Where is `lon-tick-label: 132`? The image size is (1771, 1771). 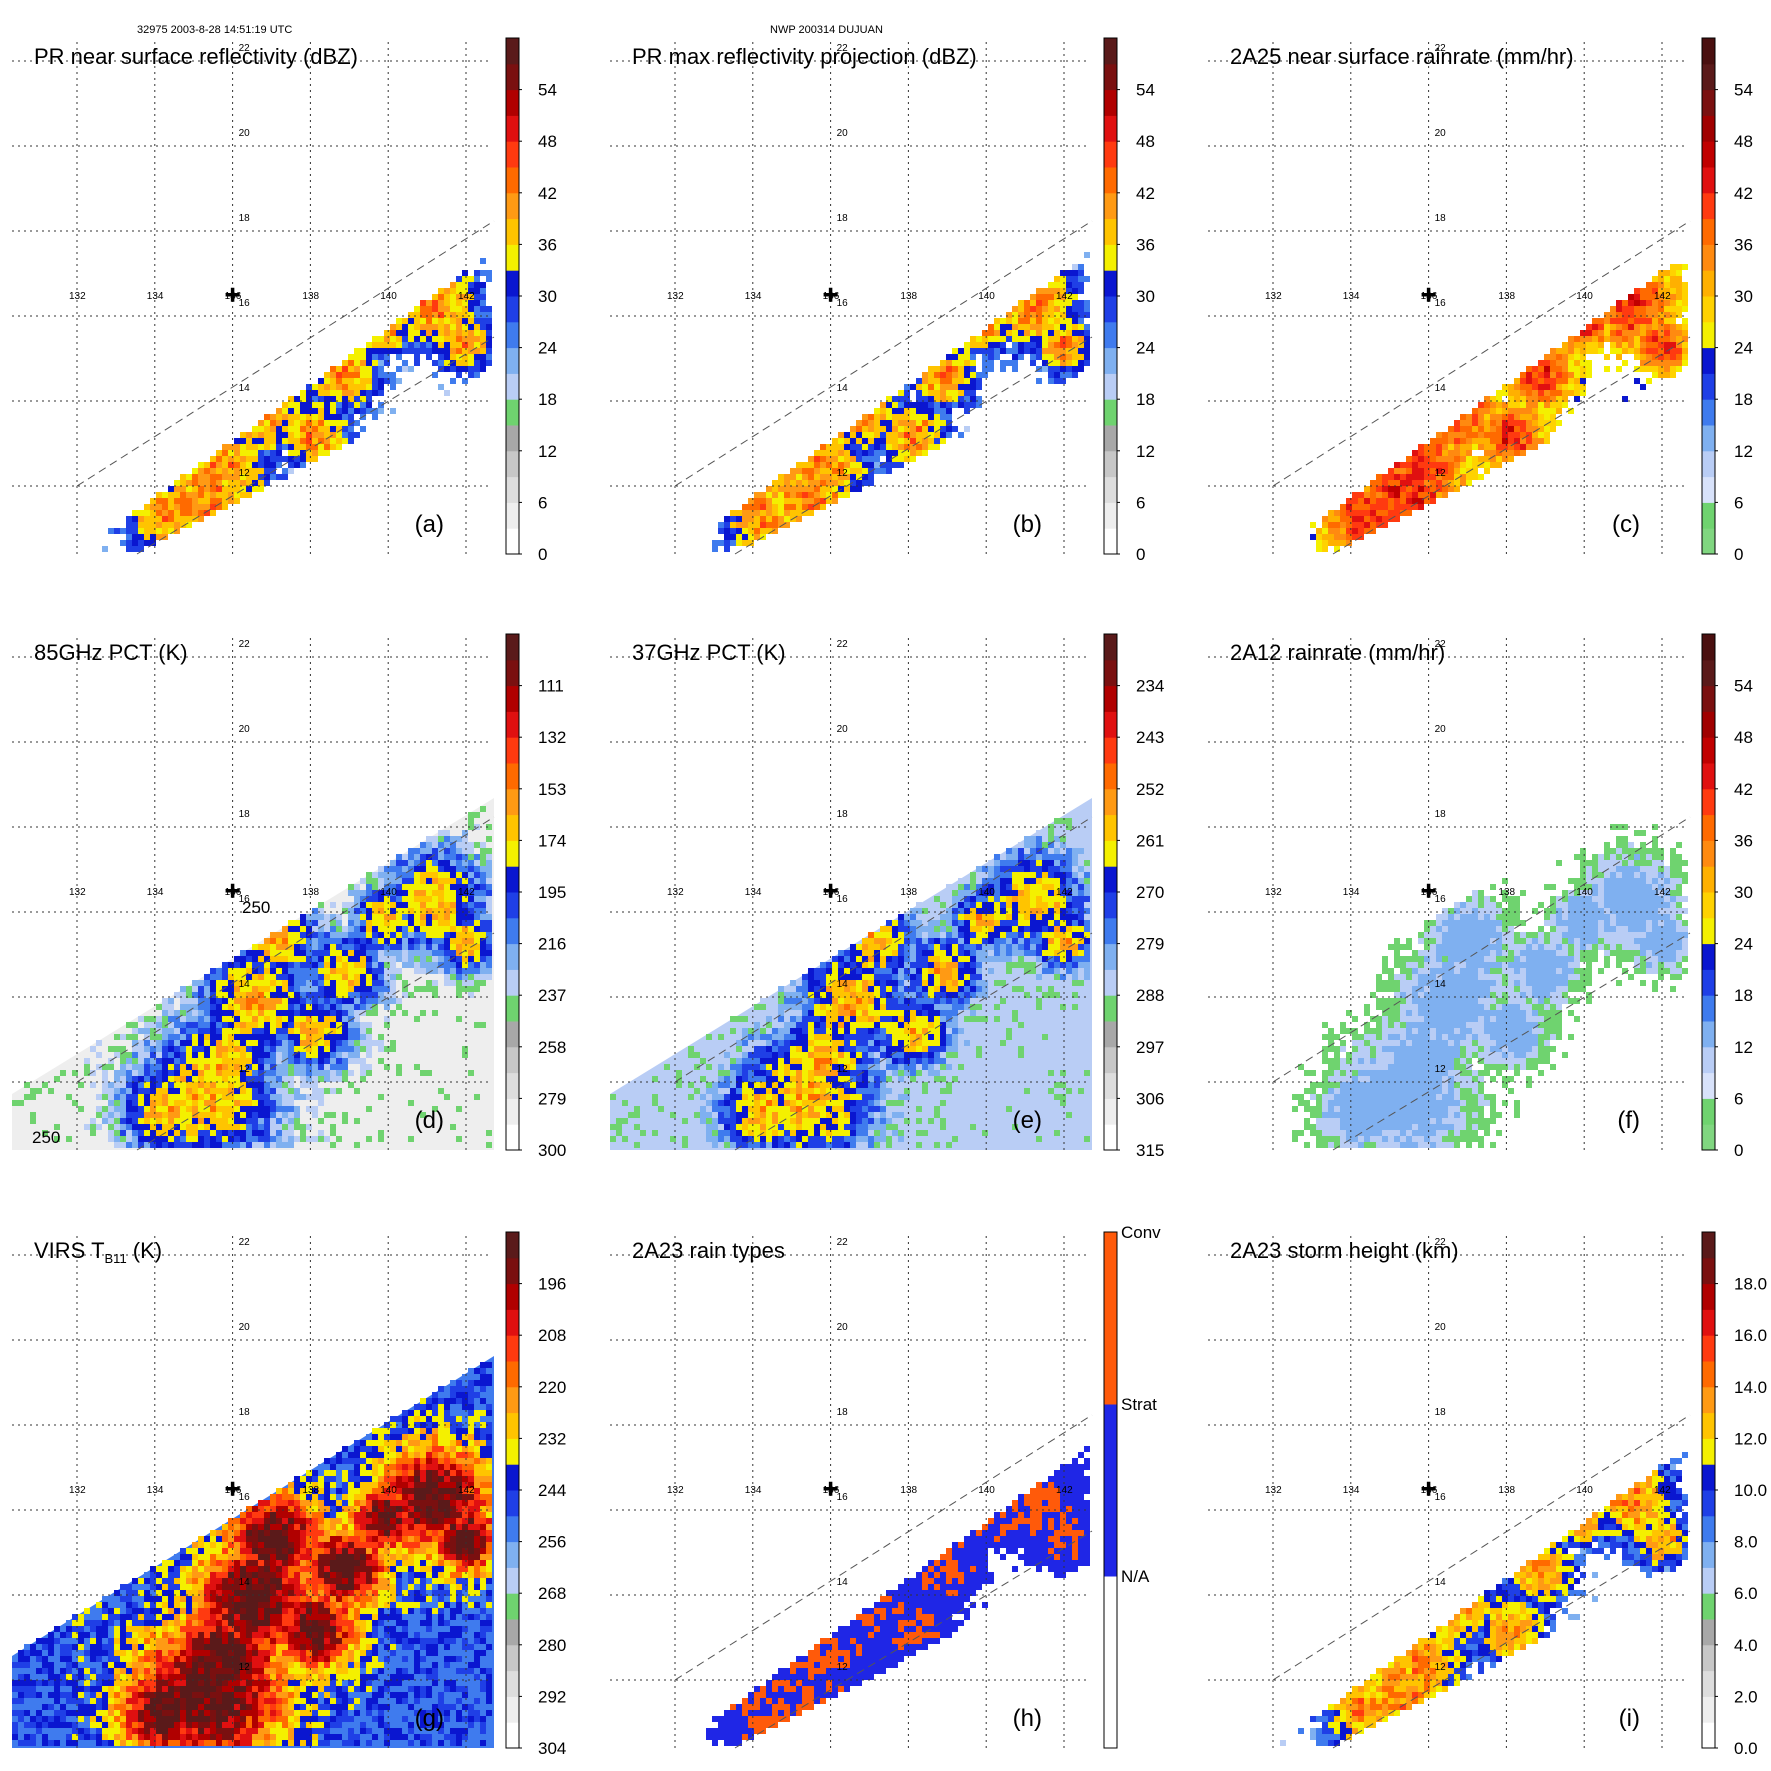
lon-tick-label: 132 is located at coordinates (77, 296).